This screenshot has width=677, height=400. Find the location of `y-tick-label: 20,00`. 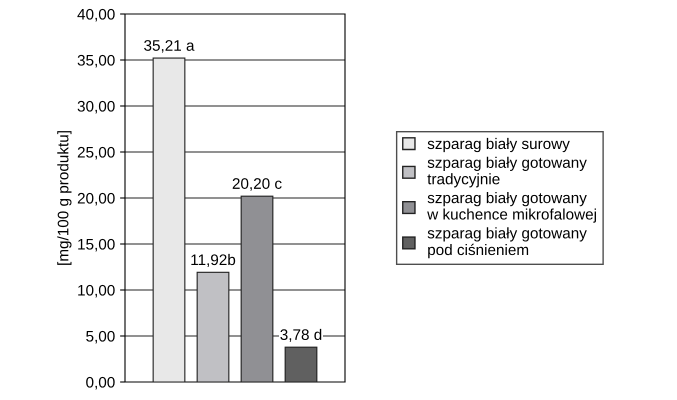

y-tick-label: 20,00 is located at coordinates (96, 199).